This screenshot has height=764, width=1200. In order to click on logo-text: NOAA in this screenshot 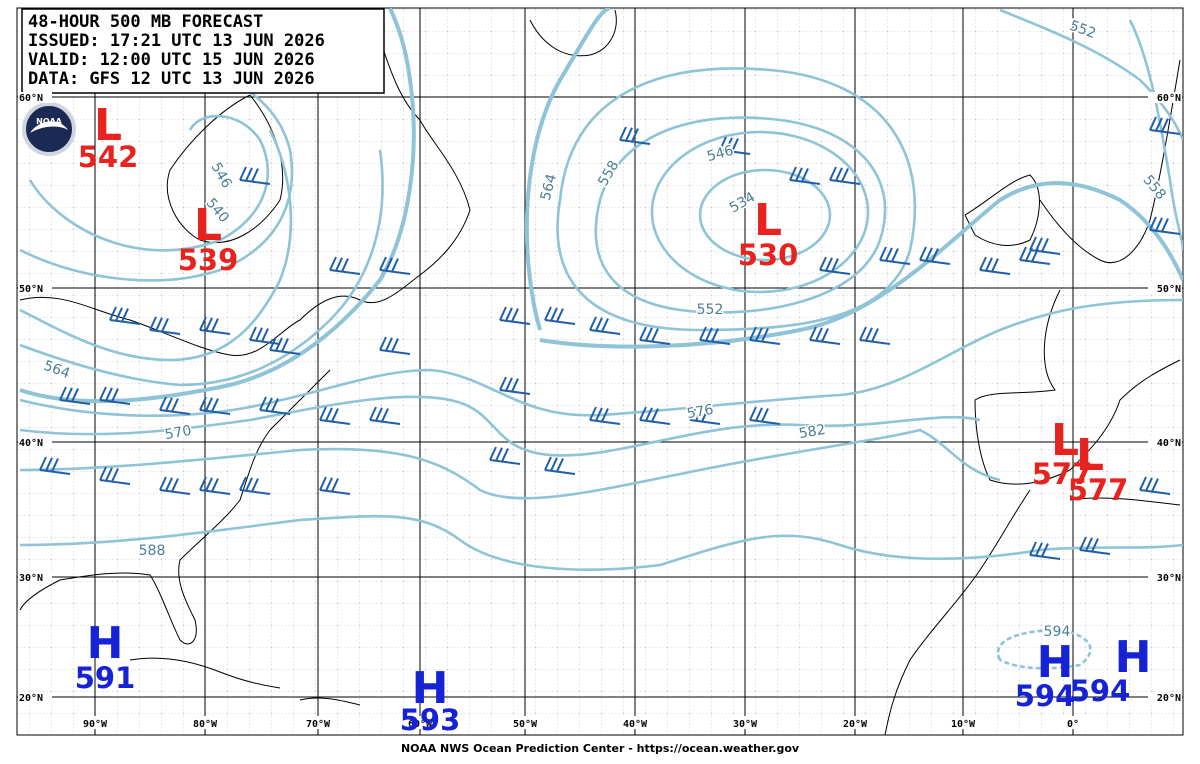, I will do `click(49, 121)`.